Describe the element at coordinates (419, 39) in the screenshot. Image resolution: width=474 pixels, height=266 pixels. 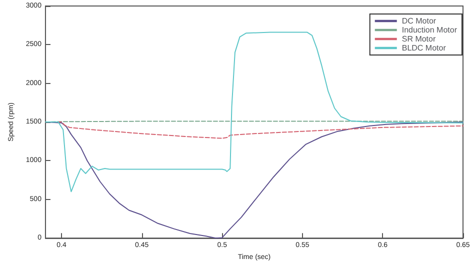
I see `legend-label: SR Motor` at that location.